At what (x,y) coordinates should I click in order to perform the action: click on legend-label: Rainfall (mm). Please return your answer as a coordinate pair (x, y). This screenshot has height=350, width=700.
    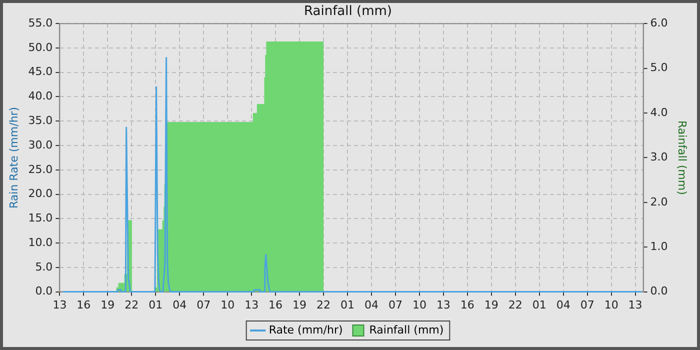
    Looking at the image, I should click on (406, 329).